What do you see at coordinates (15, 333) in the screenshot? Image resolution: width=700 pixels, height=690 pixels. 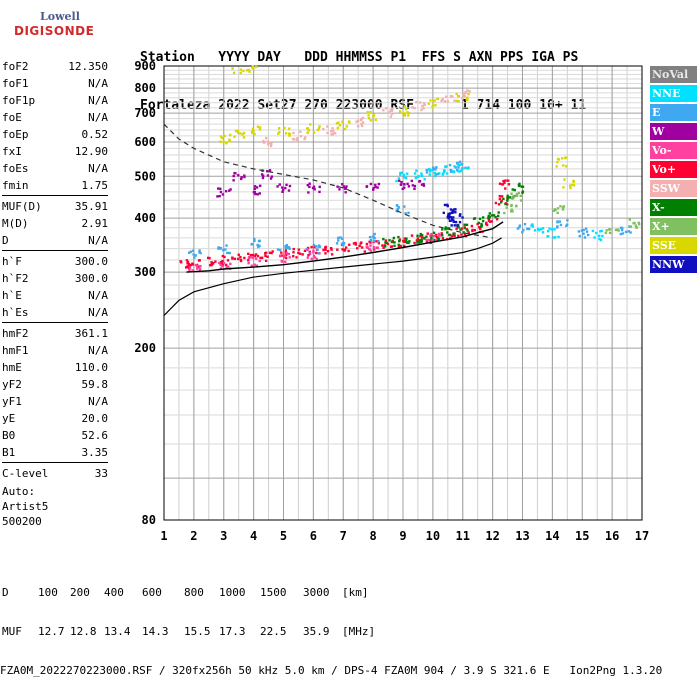 I see `param-name: hmF2` at bounding box center [15, 333].